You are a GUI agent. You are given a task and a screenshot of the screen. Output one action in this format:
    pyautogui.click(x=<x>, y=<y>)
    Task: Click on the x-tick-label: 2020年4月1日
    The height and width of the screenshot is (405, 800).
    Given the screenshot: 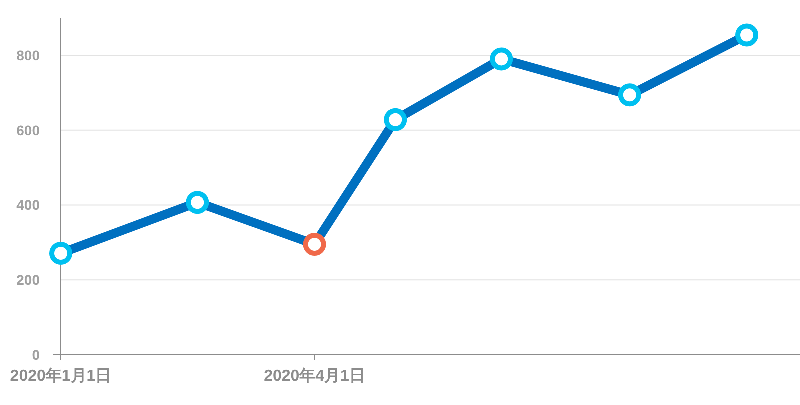 What is the action you would take?
    pyautogui.click(x=315, y=376)
    